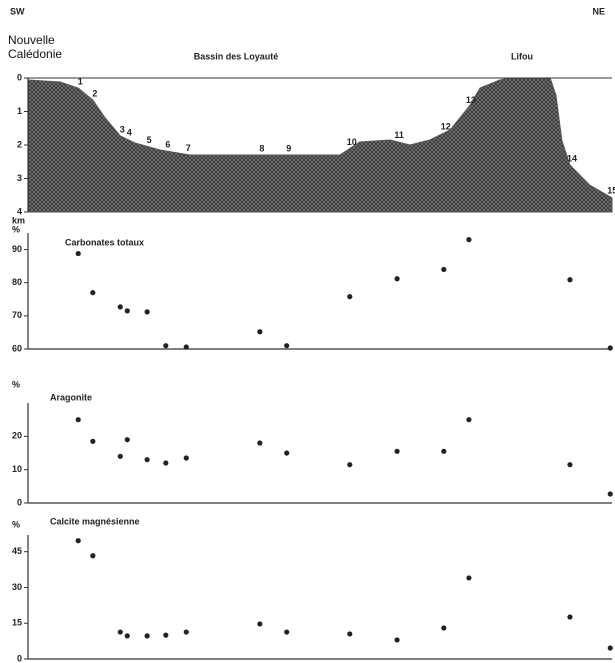 The image size is (615, 663). What do you see at coordinates (399, 135) in the screenshot?
I see `station-label: 11` at bounding box center [399, 135].